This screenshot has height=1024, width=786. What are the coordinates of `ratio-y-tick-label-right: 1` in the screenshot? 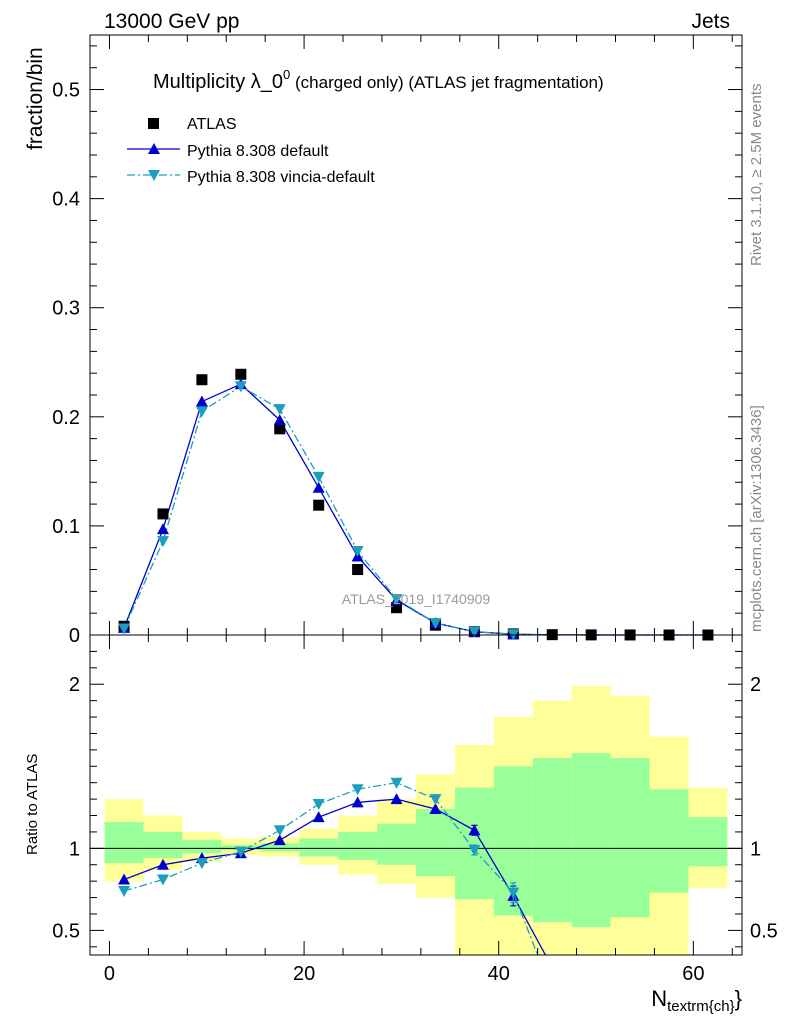 It's located at (755, 849).